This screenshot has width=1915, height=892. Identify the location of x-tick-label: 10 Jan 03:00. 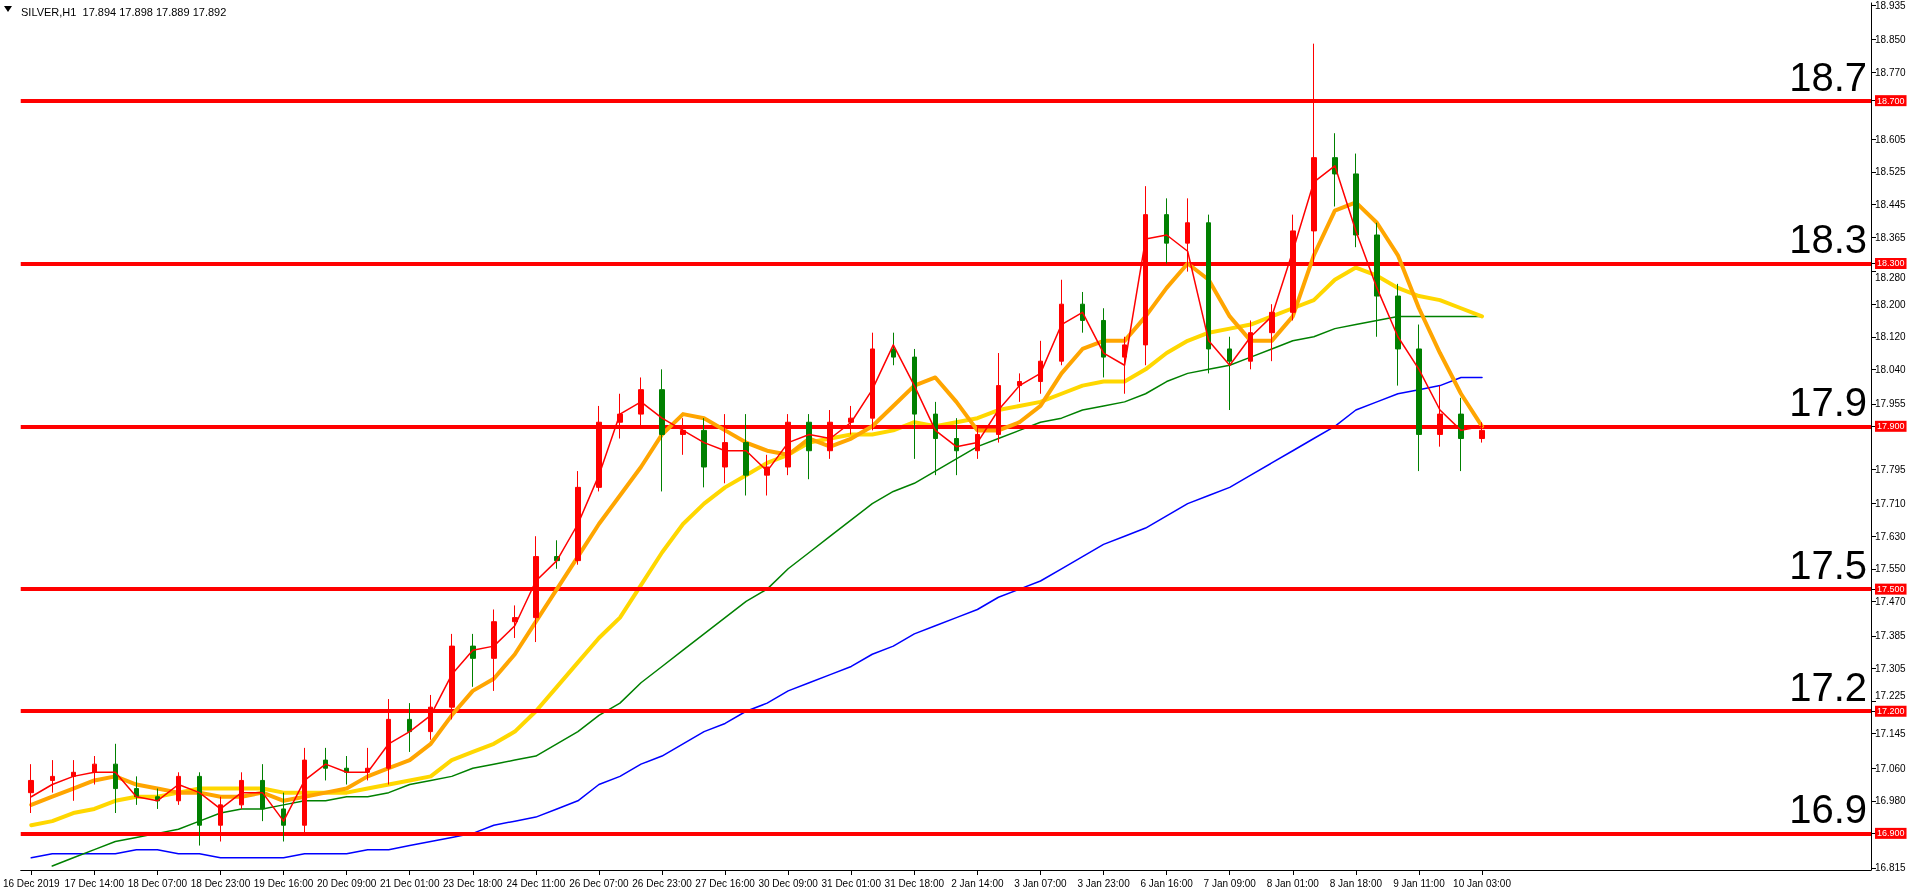
(1482, 883).